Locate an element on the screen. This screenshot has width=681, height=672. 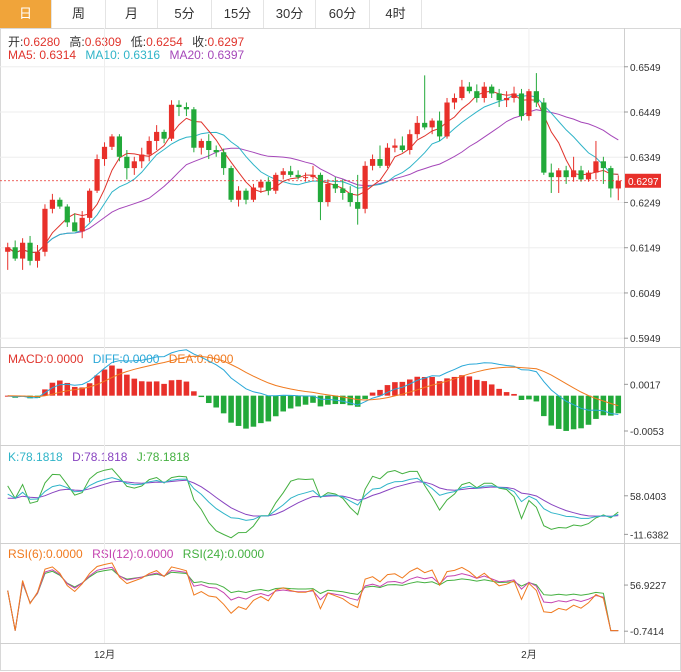
d-line is located at coordinates (313, 498).